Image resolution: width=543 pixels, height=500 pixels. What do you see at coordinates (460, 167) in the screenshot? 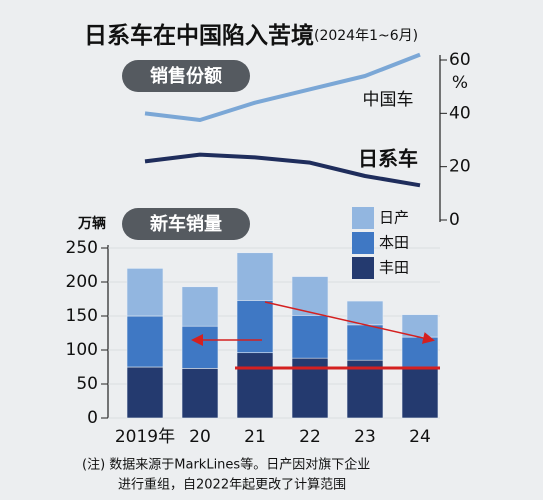
I see `y2-tick-label: 20` at bounding box center [460, 167].